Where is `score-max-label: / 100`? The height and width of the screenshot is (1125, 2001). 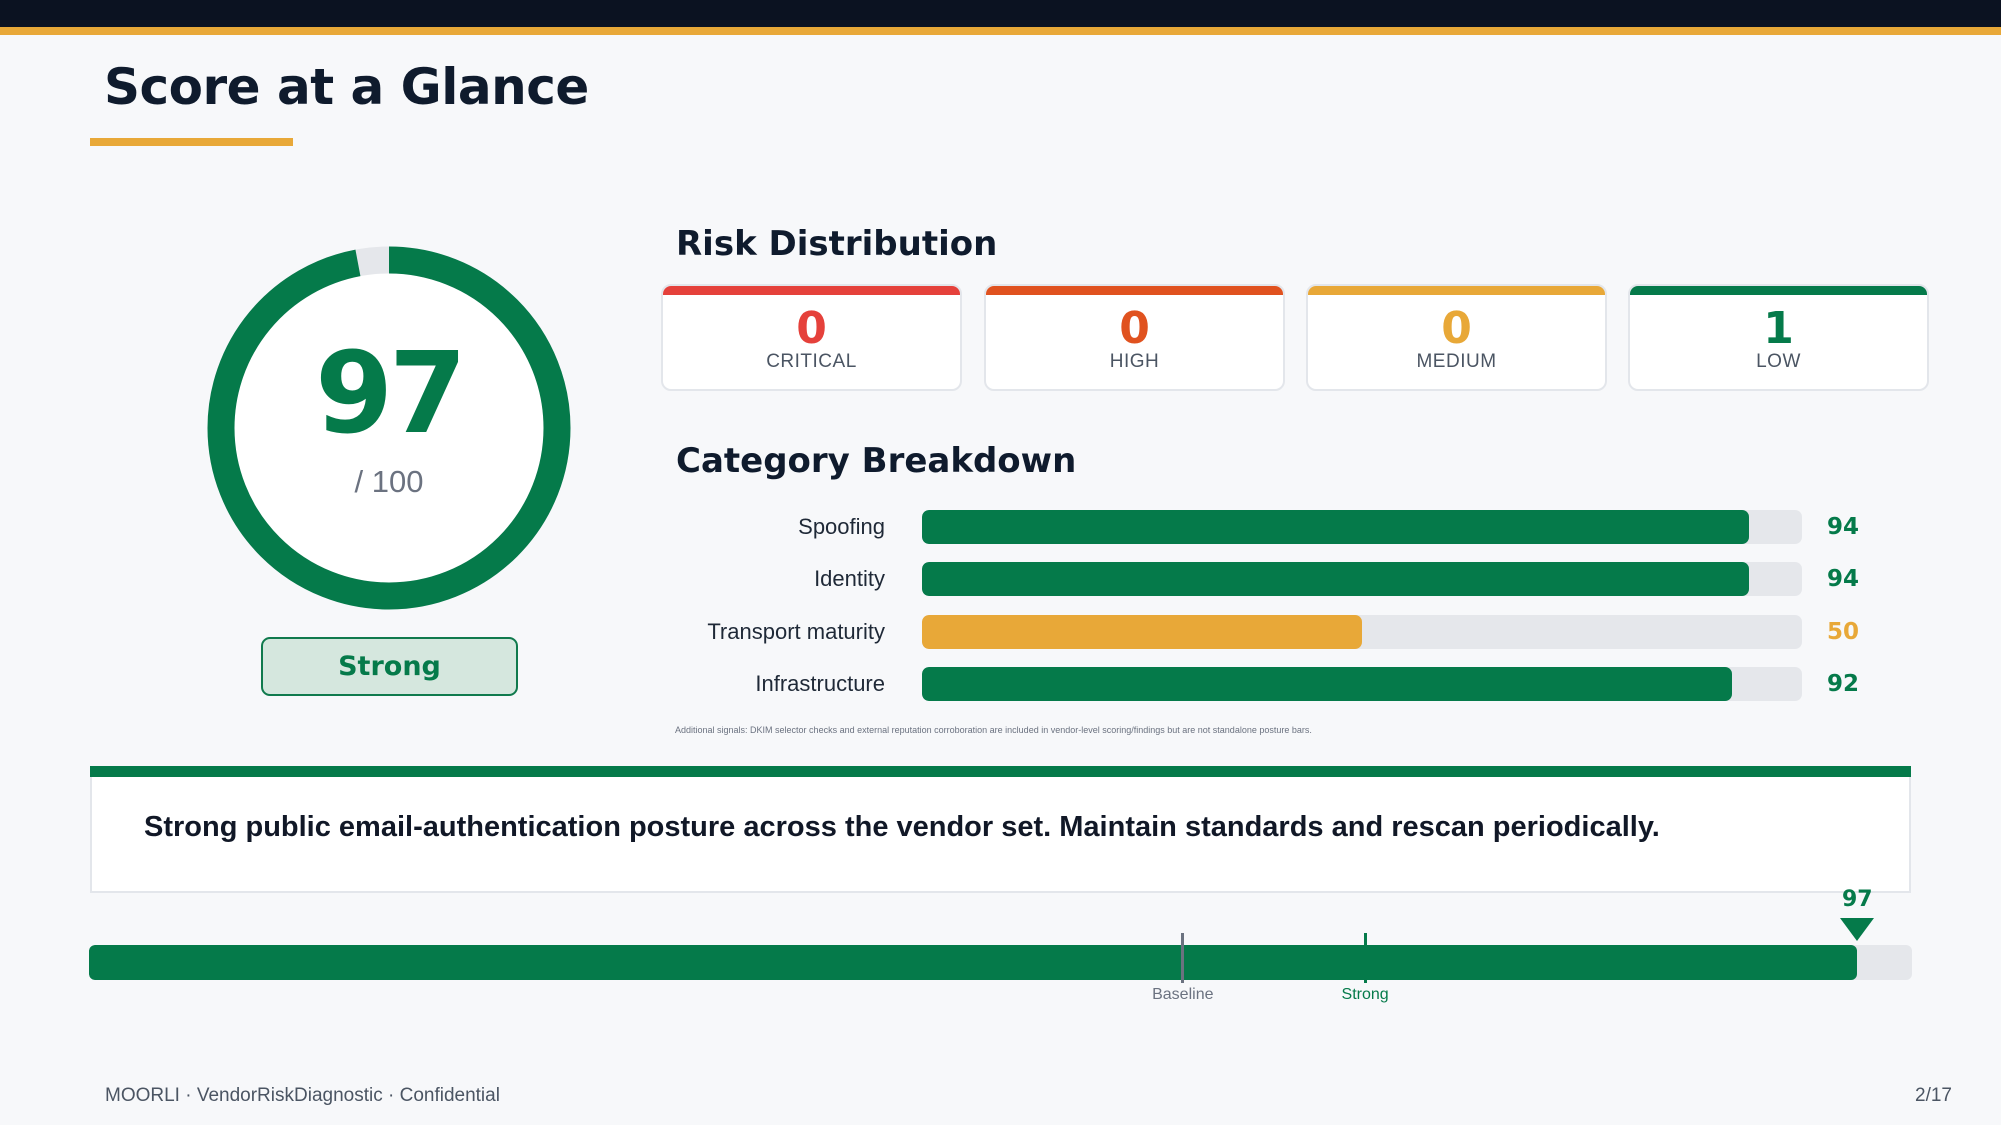
score-max-label: / 100 is located at coordinates (389, 481).